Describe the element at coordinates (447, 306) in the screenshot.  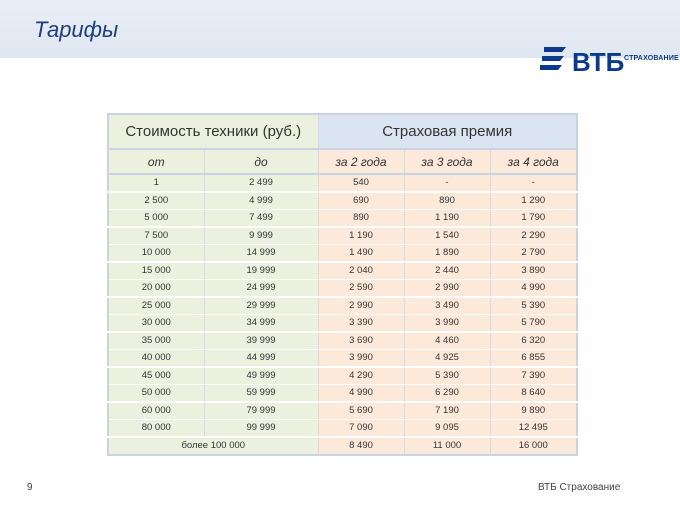
I see `cell-premium-3y: 3 490` at that location.